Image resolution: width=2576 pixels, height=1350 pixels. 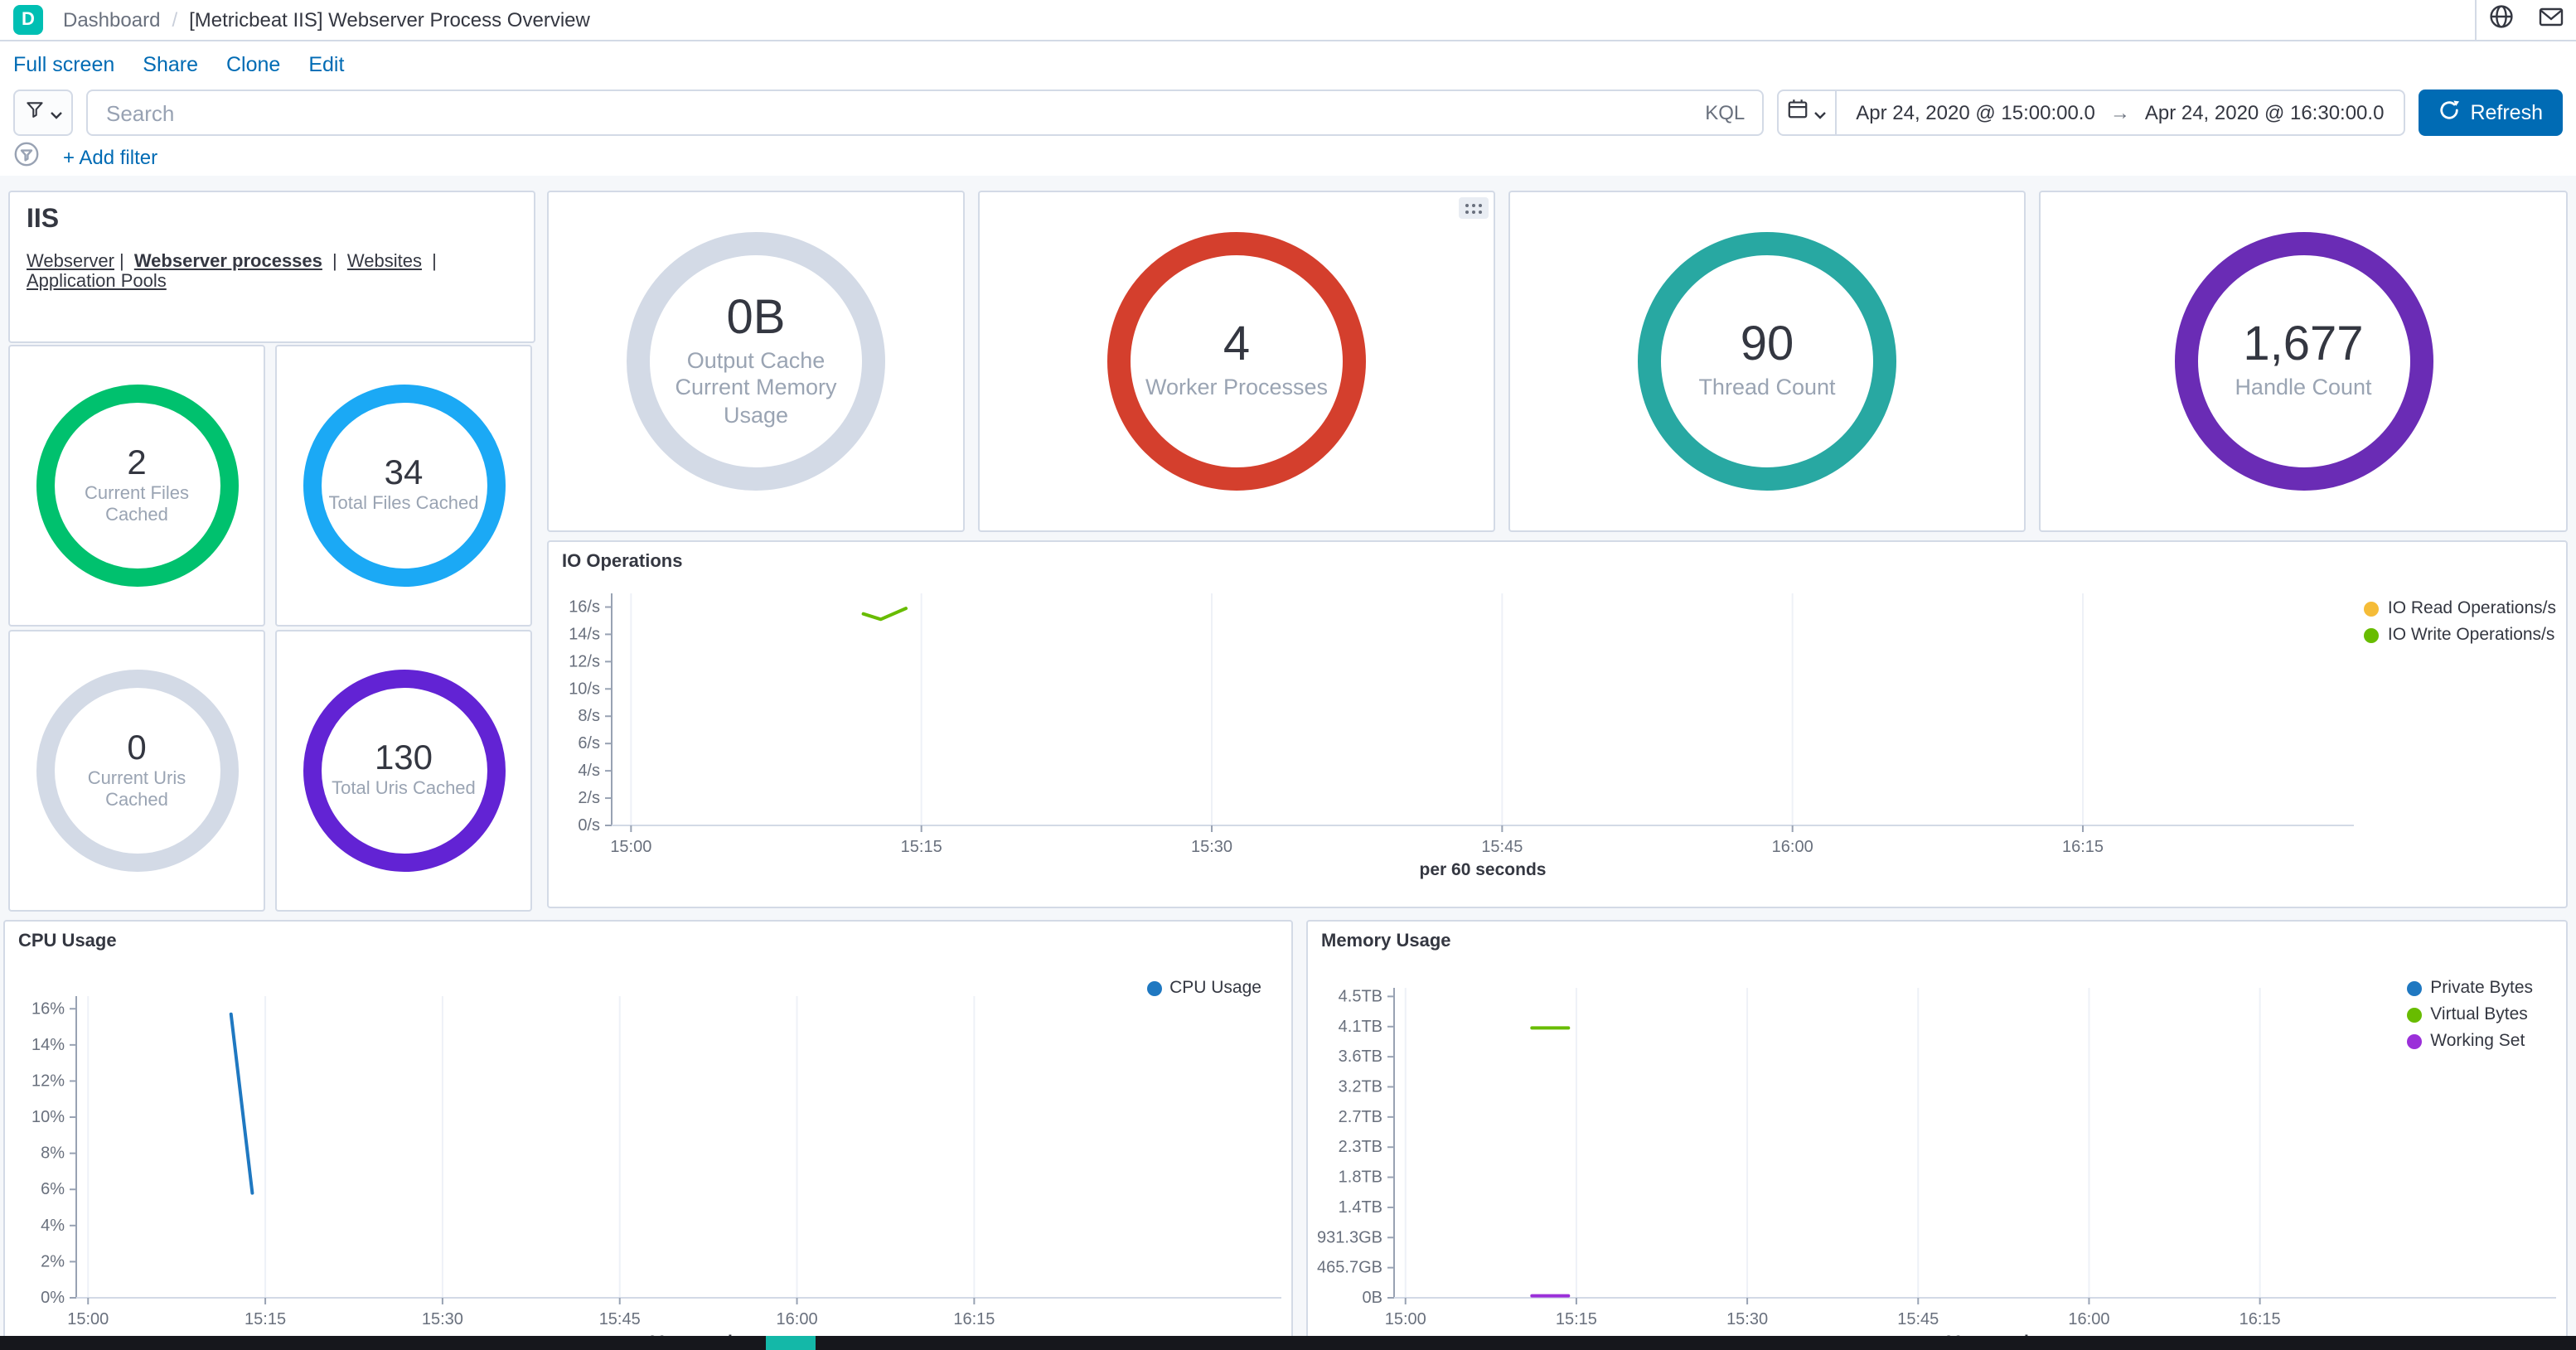 I want to click on y-tick-label: 1.4TB, so click(x=1360, y=1208).